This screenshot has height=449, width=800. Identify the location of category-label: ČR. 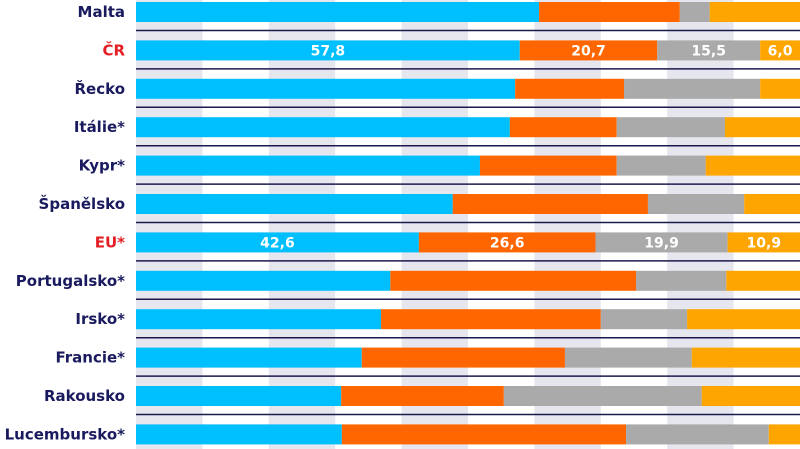
(113, 49).